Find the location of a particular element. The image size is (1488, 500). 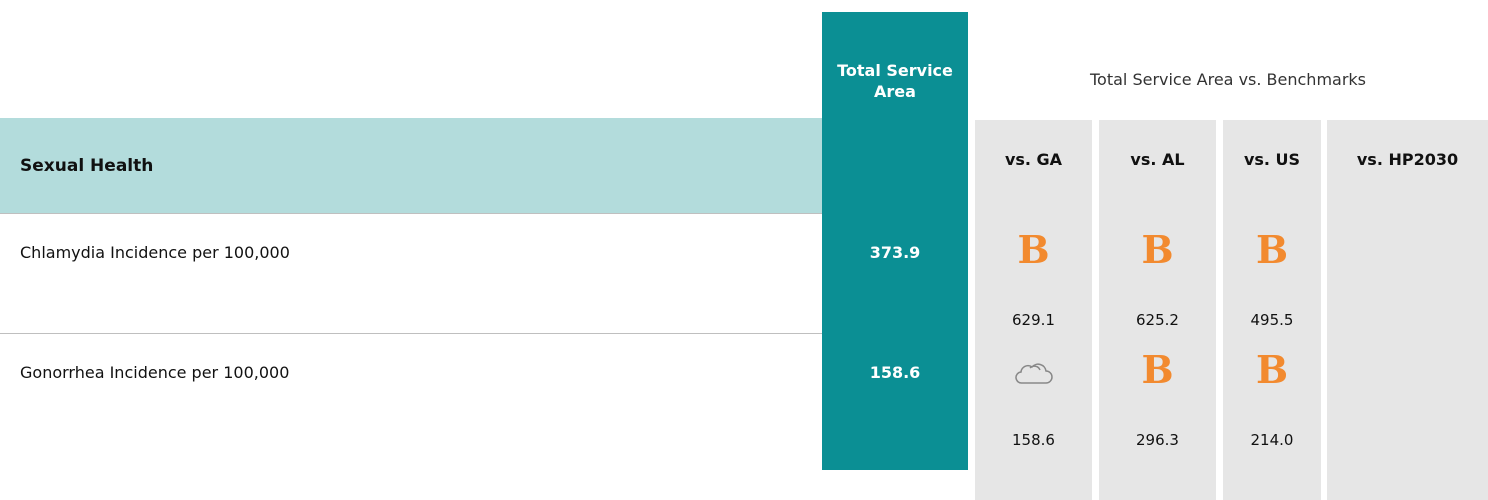

benchmark-value: 214.0 is located at coordinates (1272, 440).